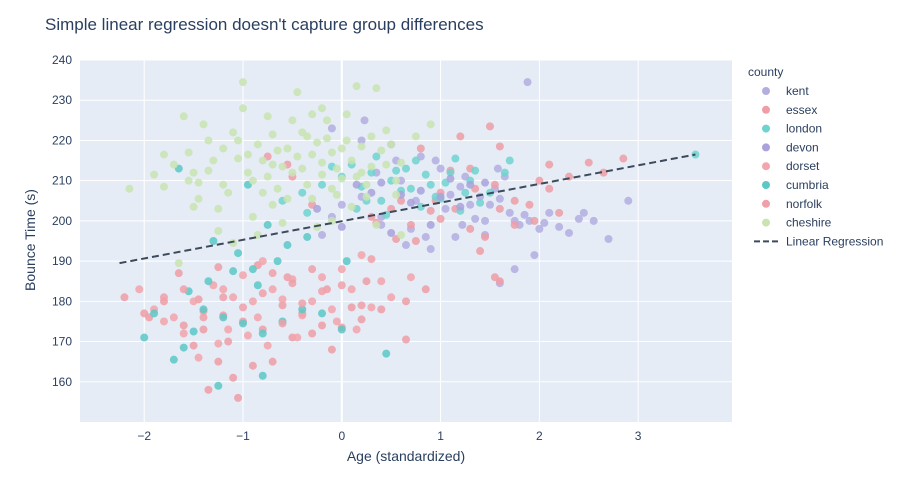 The width and height of the screenshot is (900, 500). What do you see at coordinates (389, 436) in the screenshot?
I see `x-tick-labels: −2 −1 0 1 2 3` at bounding box center [389, 436].